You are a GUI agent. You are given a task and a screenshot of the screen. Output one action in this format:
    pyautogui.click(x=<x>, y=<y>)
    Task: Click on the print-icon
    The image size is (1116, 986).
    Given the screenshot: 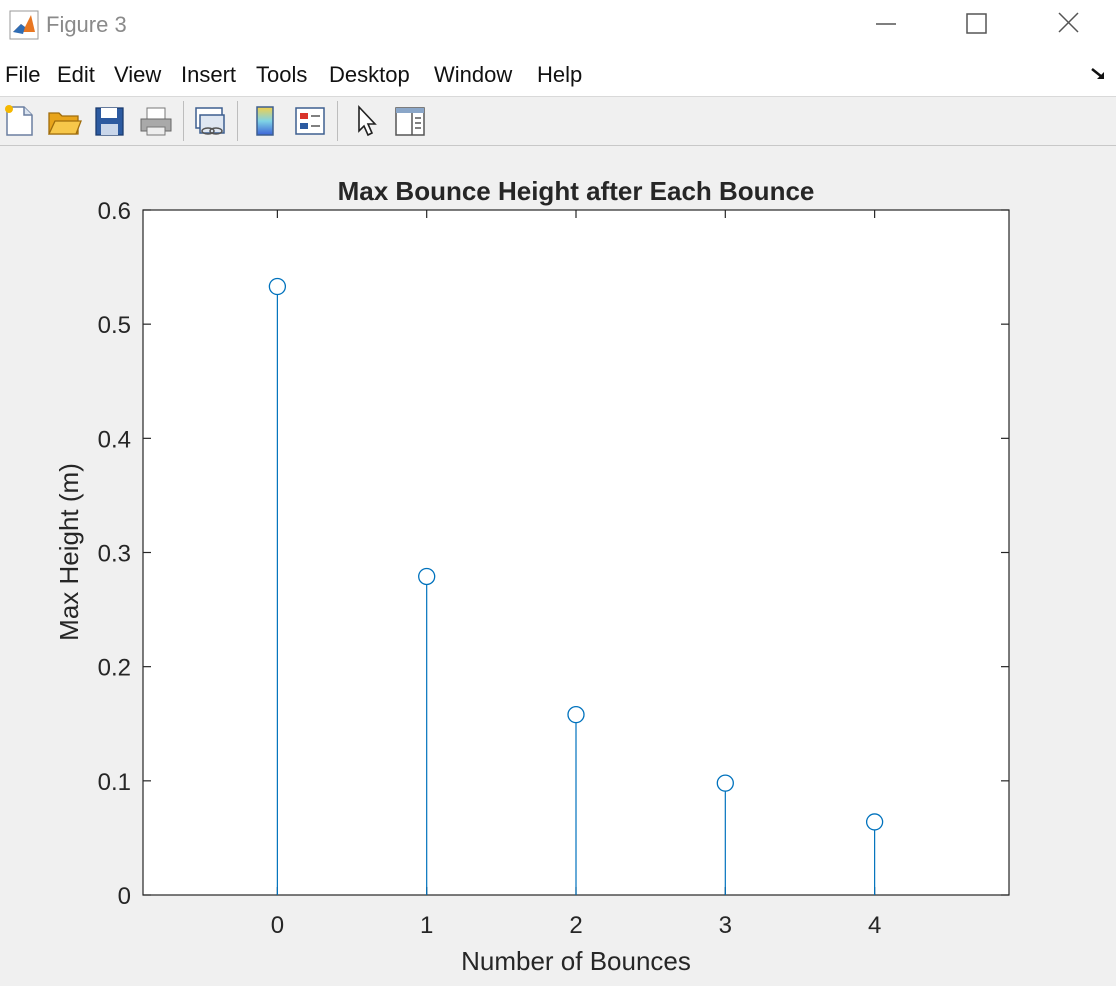 What is the action you would take?
    pyautogui.click(x=156, y=121)
    